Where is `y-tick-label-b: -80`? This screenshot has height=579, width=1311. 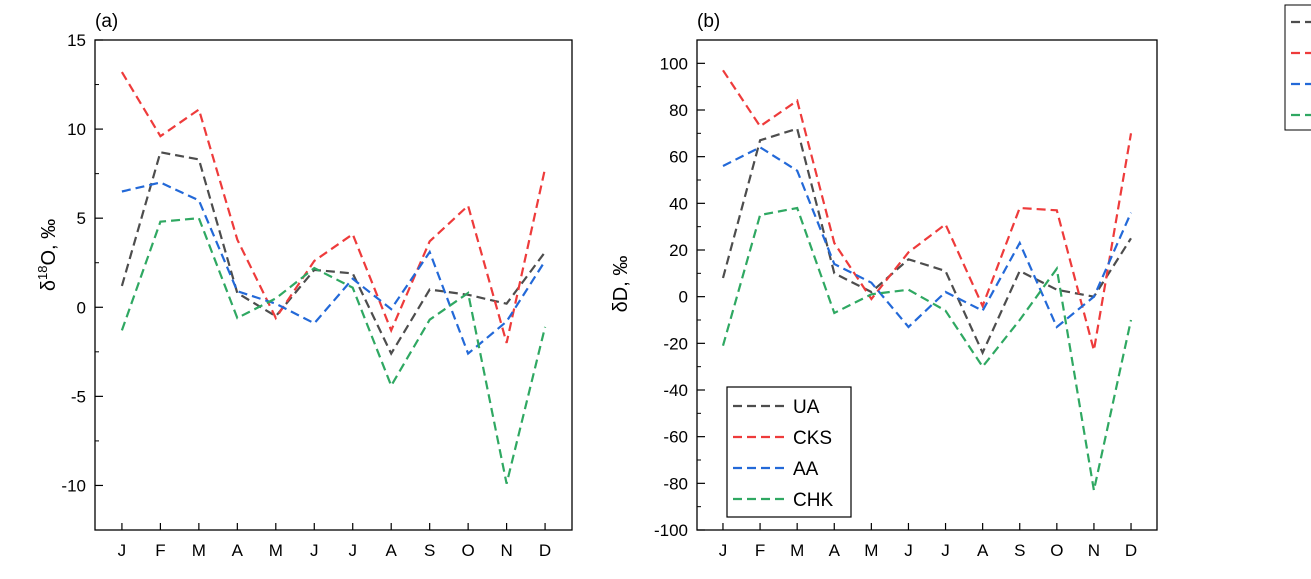 y-tick-label-b: -80 is located at coordinates (675, 483).